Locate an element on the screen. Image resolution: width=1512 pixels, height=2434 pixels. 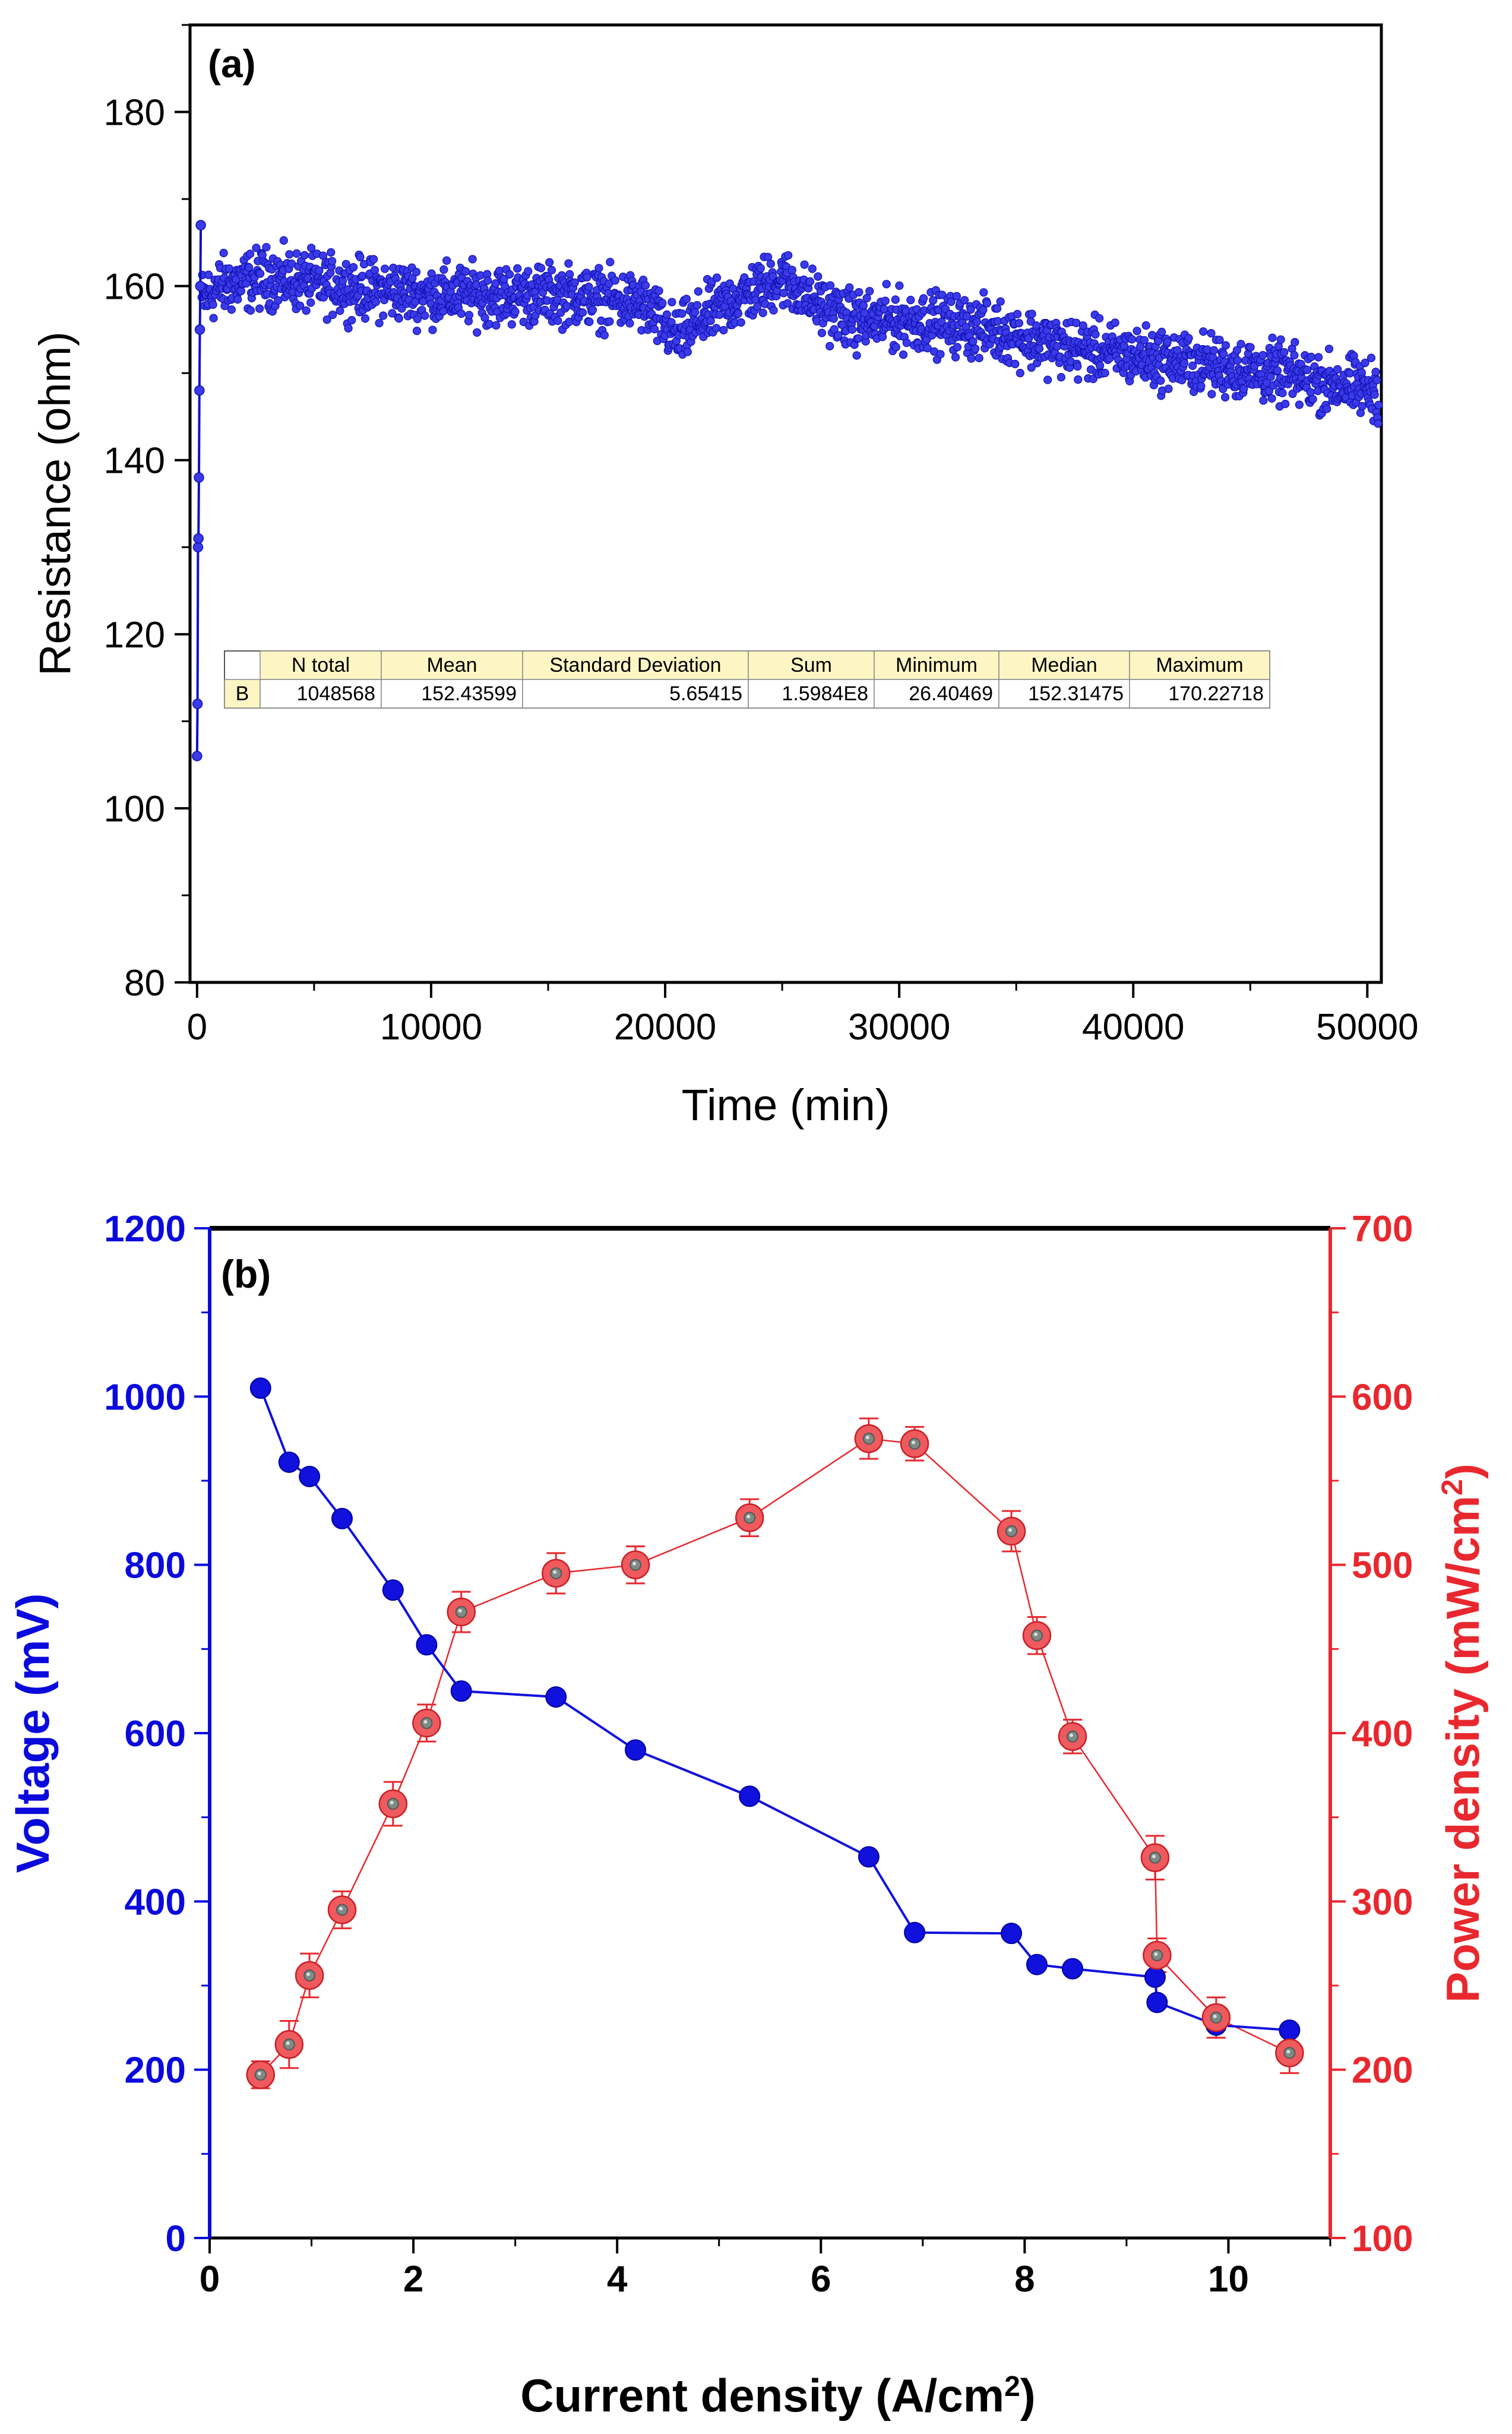
stats-value-text: 152.31475 is located at coordinates (1076, 693).